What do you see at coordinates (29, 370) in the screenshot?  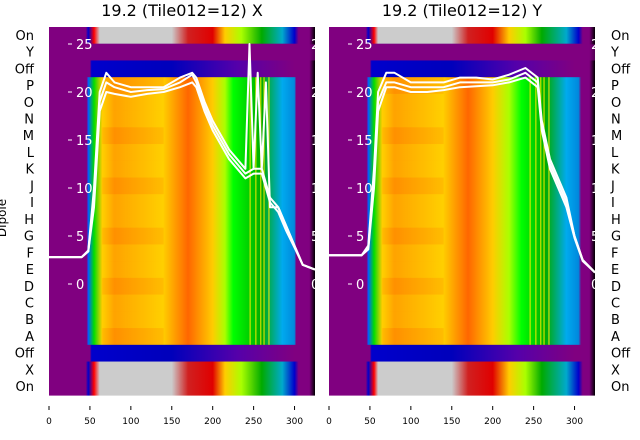 I see `row-label: X` at bounding box center [29, 370].